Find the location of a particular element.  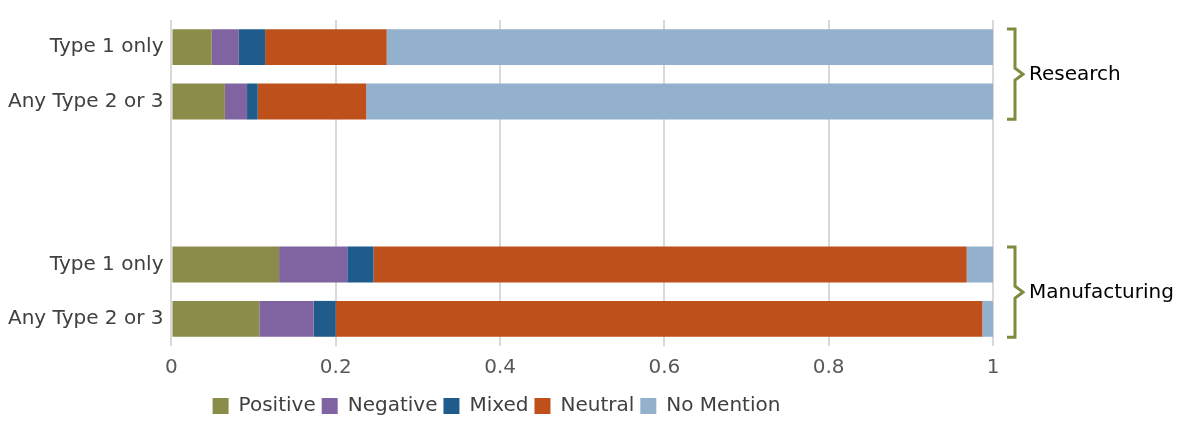

legend-label: Positive is located at coordinates (277, 404).